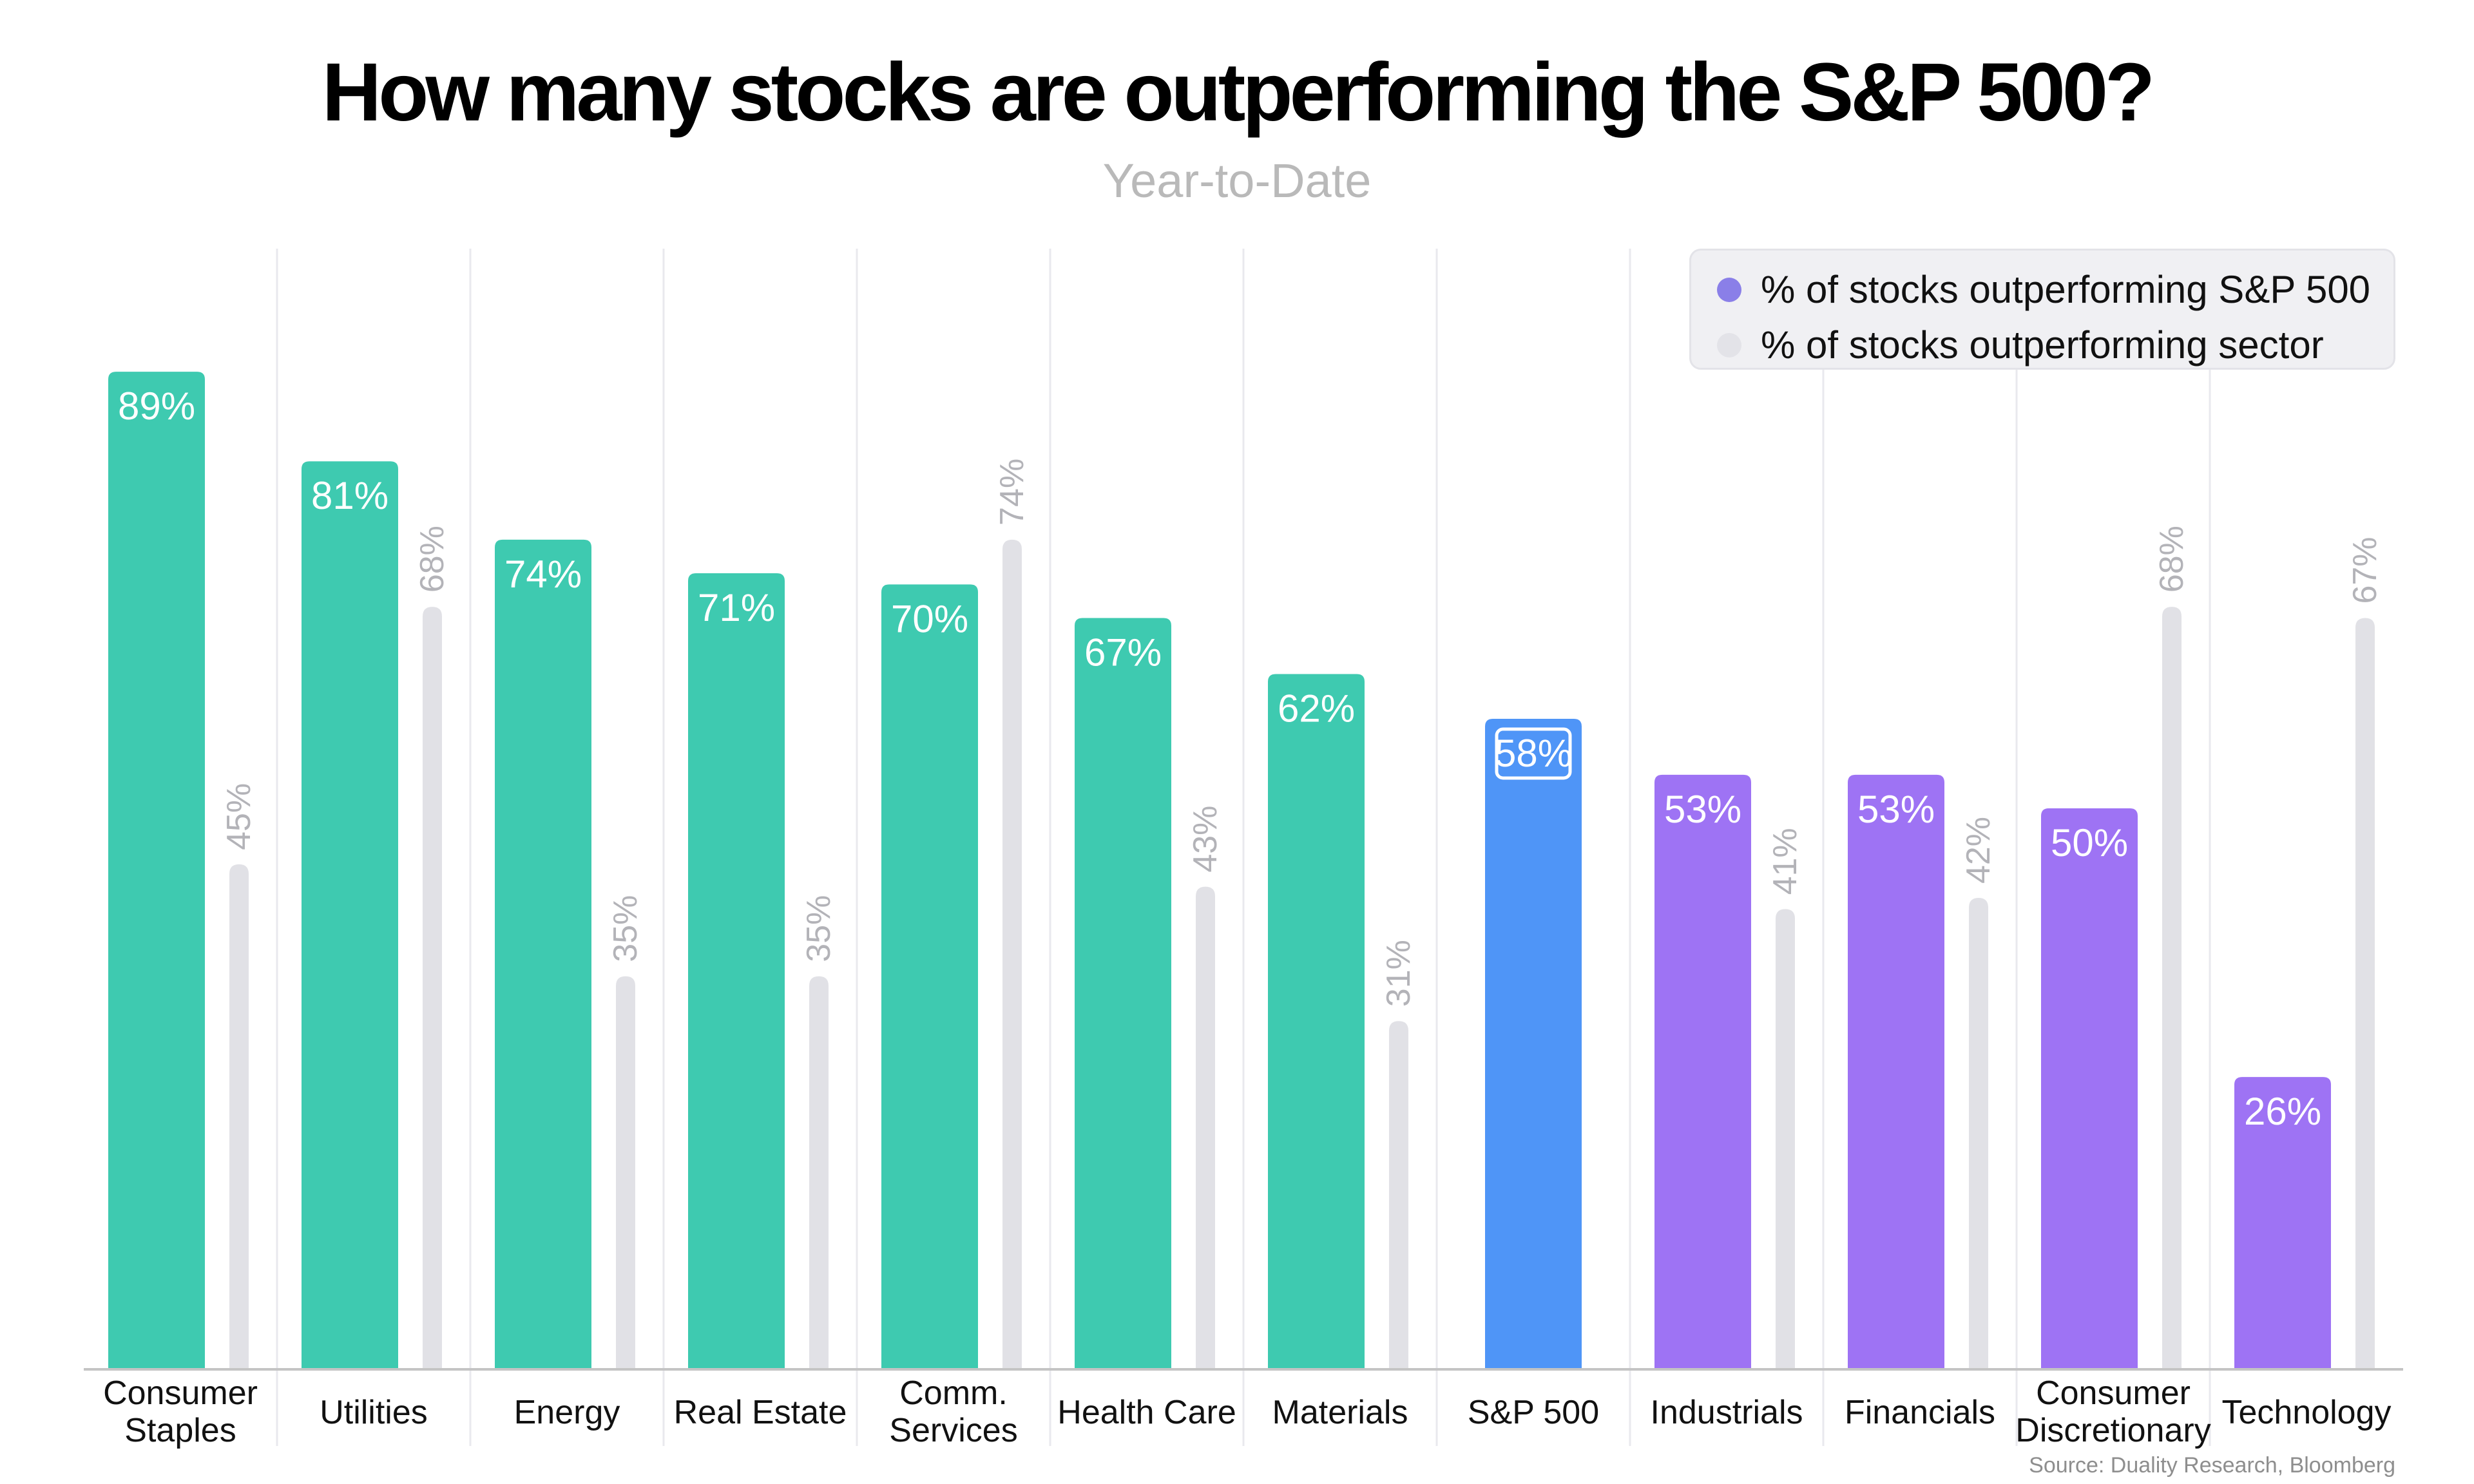 This screenshot has width=2474, height=1484. Describe the element at coordinates (543, 574) in the screenshot. I see `data-label-primary: 74%` at that location.